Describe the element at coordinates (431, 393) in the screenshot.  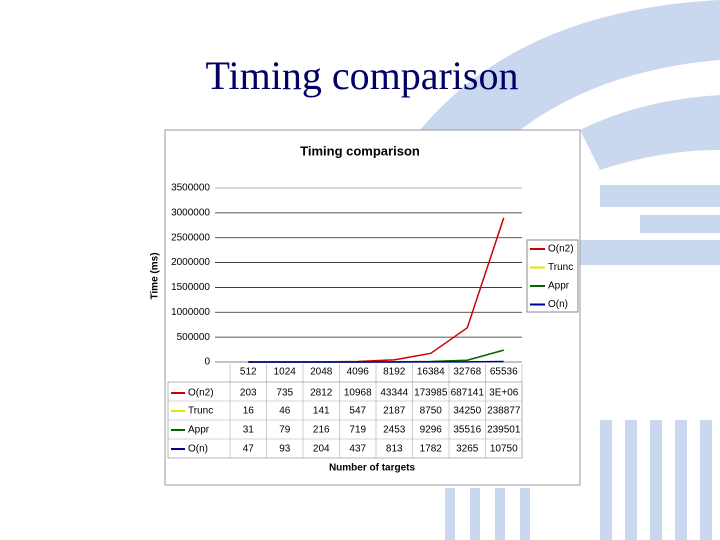
I see `table-cell: 173985` at that location.